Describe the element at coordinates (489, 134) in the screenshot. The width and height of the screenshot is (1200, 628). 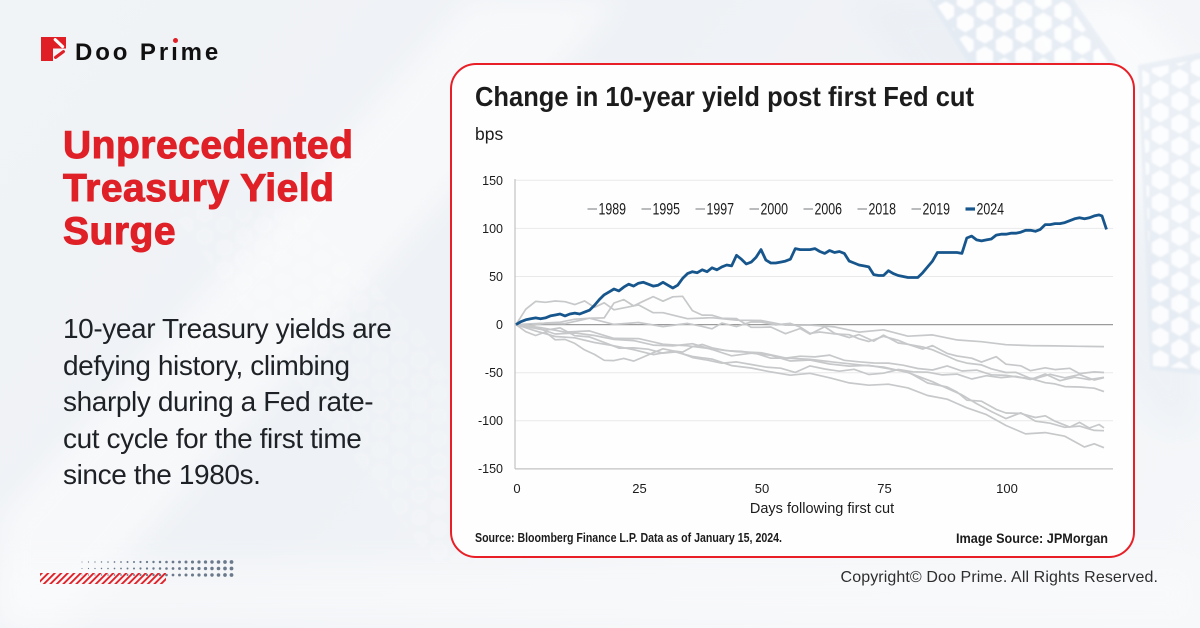
I see `svg-text: bps` at that location.